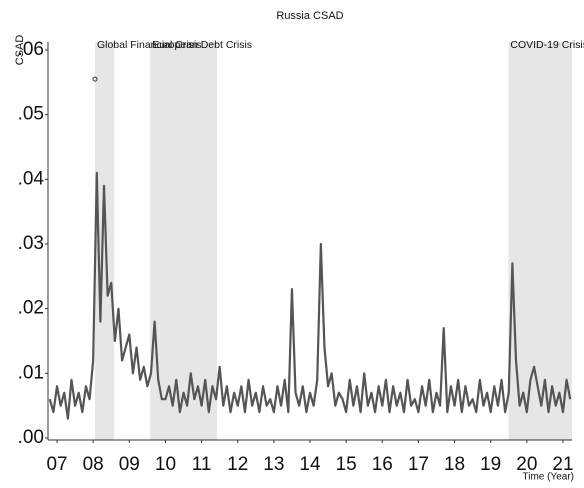 This screenshot has height=488, width=584. Describe the element at coordinates (310, 464) in the screenshot. I see `x-tick-label: 14` at that location.